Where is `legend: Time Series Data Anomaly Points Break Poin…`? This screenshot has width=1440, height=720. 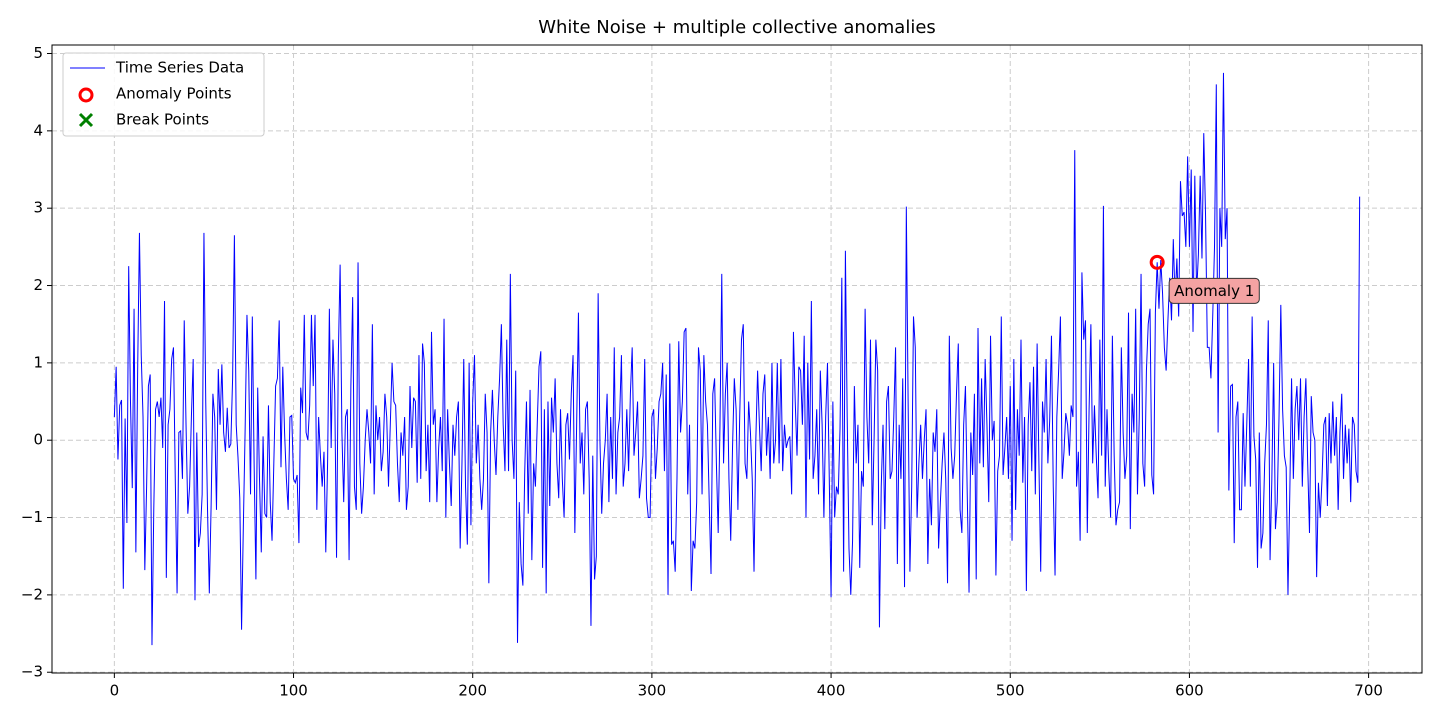
legend: Time Series Data Anomaly Points Break Poin… is located at coordinates (163, 94).